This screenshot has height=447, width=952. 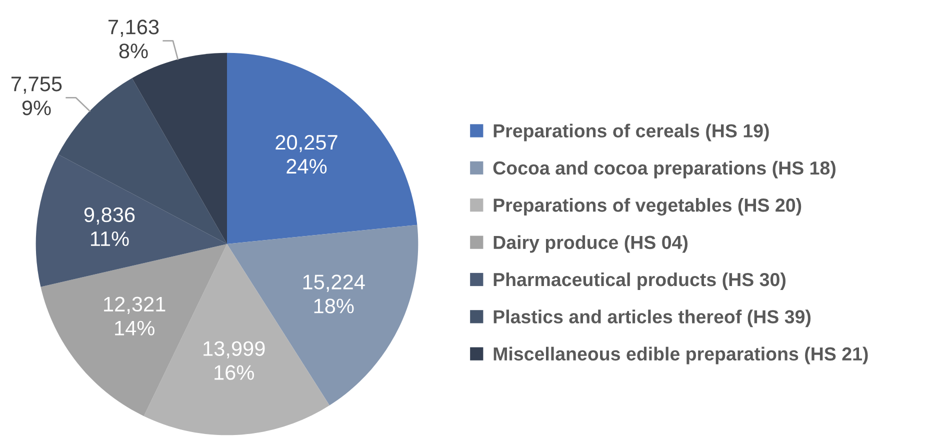 I want to click on data-label: 15,224 18%, so click(x=334, y=294).